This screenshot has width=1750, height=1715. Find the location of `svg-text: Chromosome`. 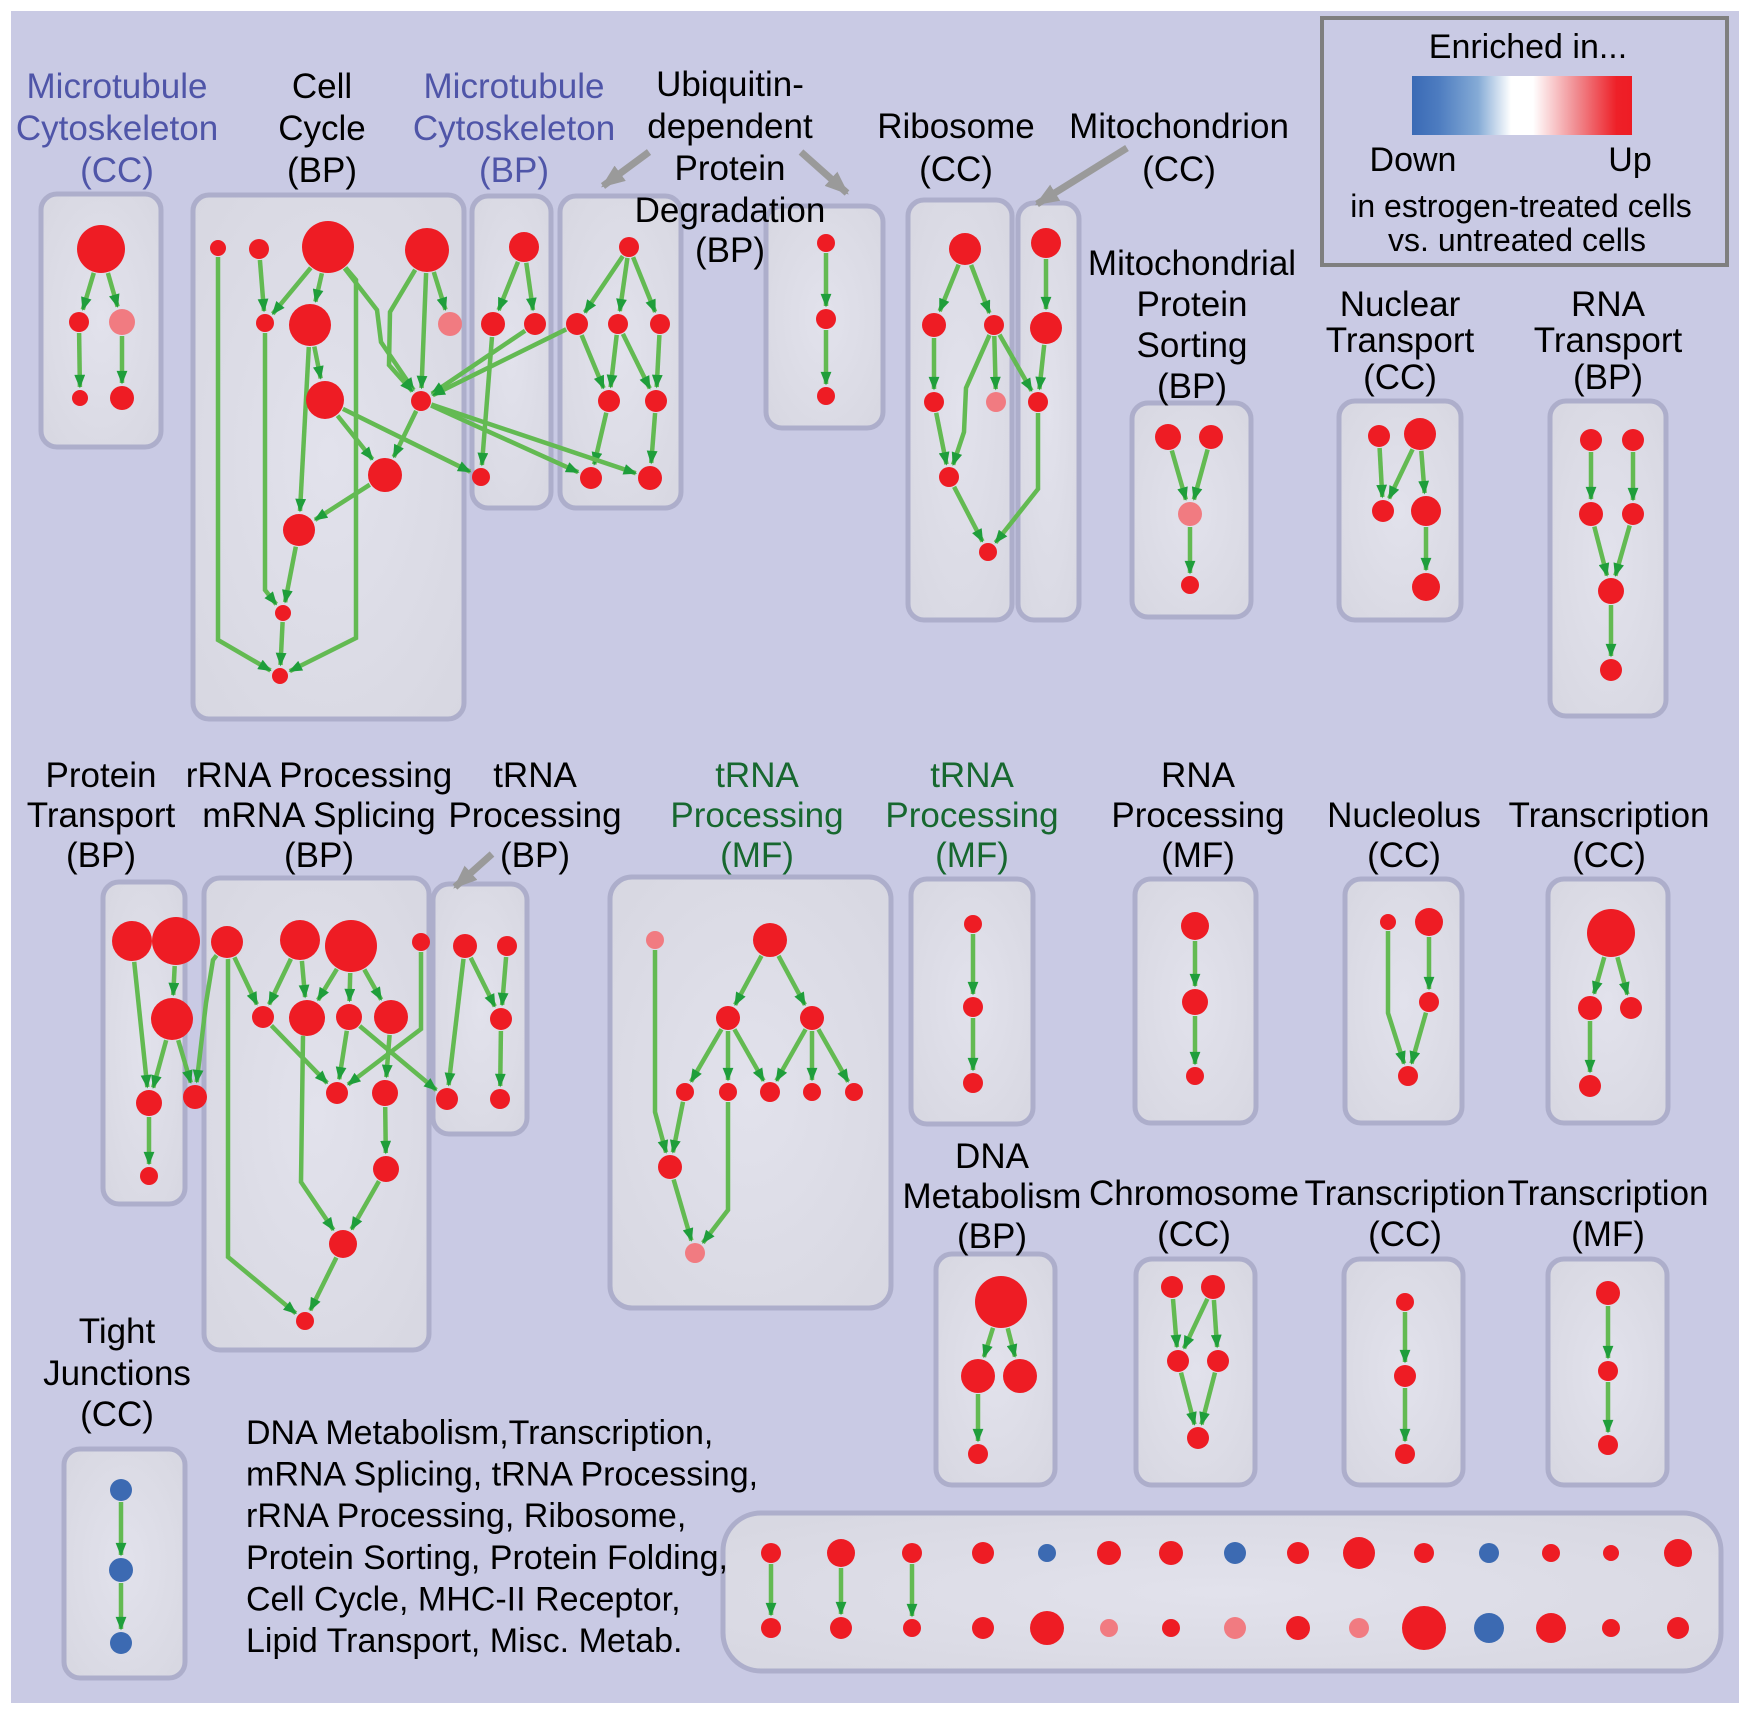

svg-text: Chromosome is located at coordinates (1194, 1193).